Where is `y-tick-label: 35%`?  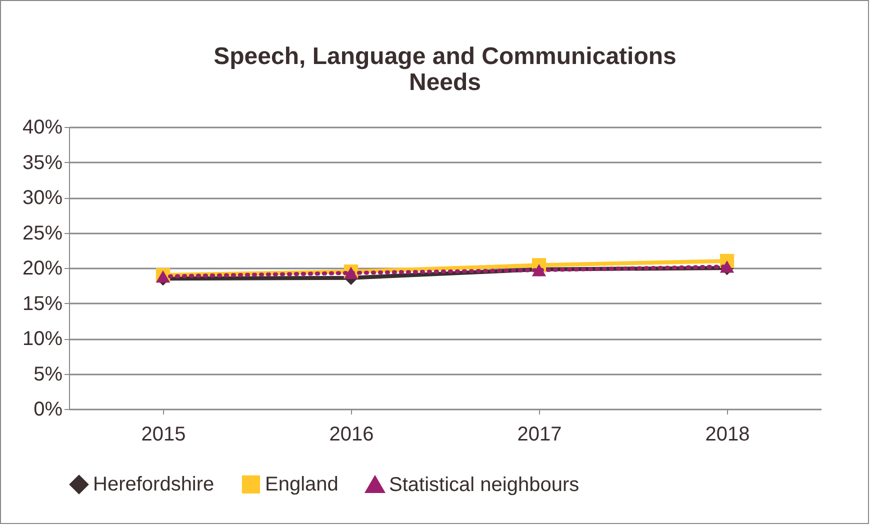 y-tick-label: 35% is located at coordinates (42, 163).